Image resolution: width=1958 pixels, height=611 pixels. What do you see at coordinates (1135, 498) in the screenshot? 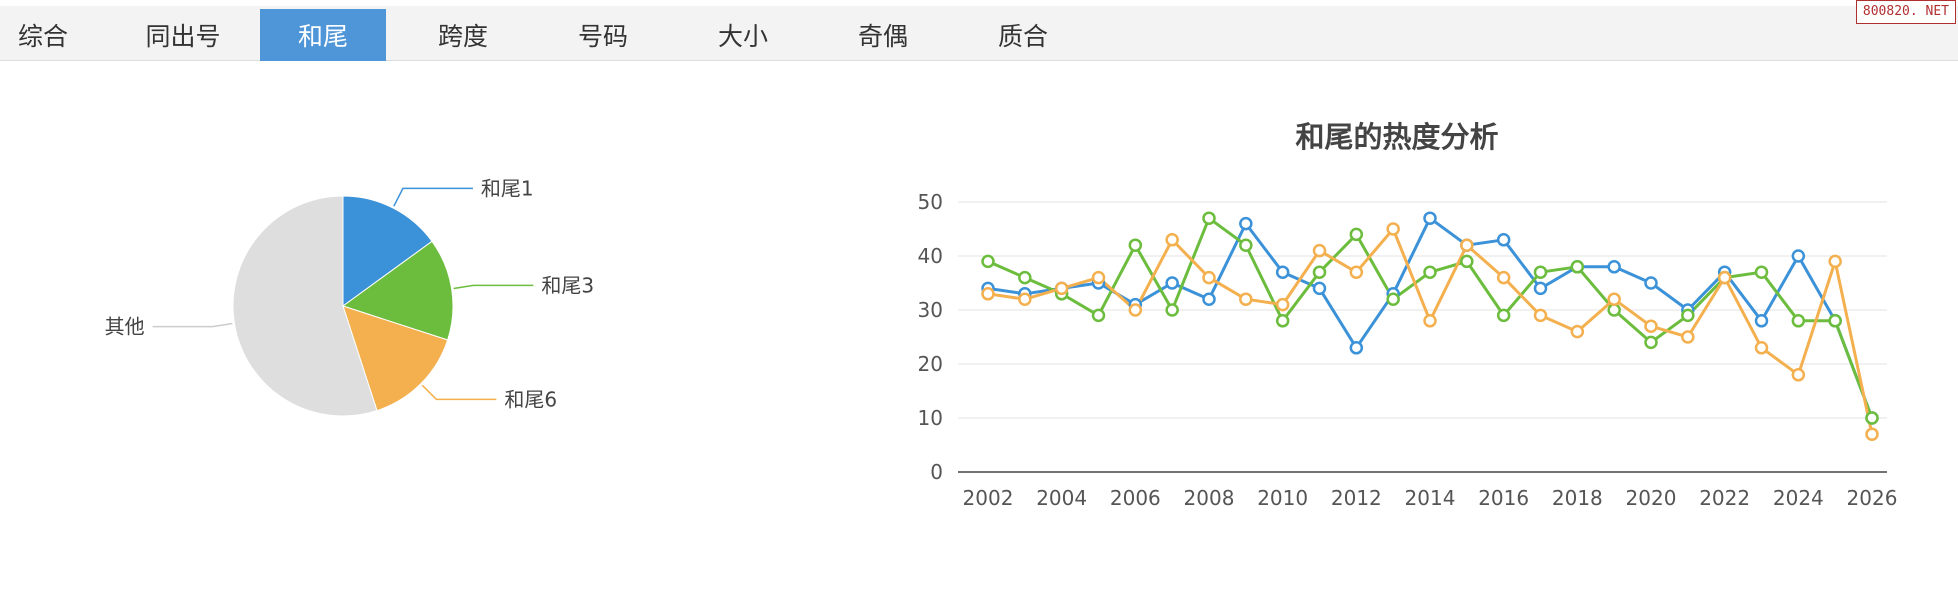
I see `x-tick-label: 2006` at bounding box center [1135, 498].